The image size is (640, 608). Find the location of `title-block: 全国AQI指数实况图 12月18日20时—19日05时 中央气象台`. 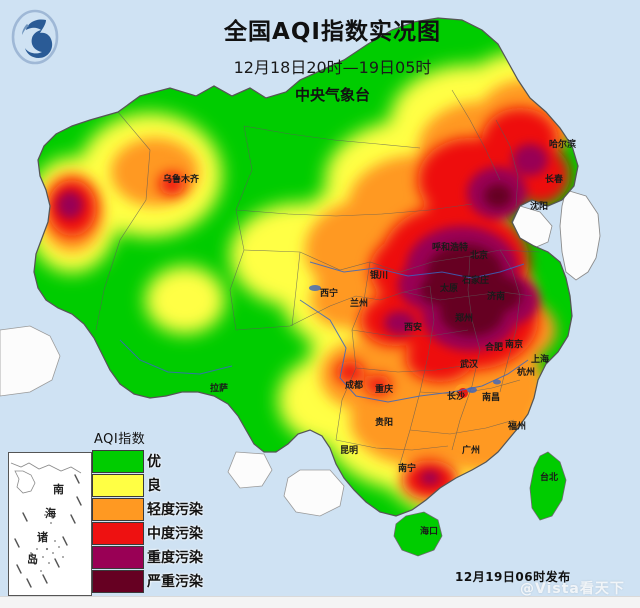

title-block: 全国AQI指数实况图 12月18日20时—19日05时 中央气象台 is located at coordinates (332, 61).